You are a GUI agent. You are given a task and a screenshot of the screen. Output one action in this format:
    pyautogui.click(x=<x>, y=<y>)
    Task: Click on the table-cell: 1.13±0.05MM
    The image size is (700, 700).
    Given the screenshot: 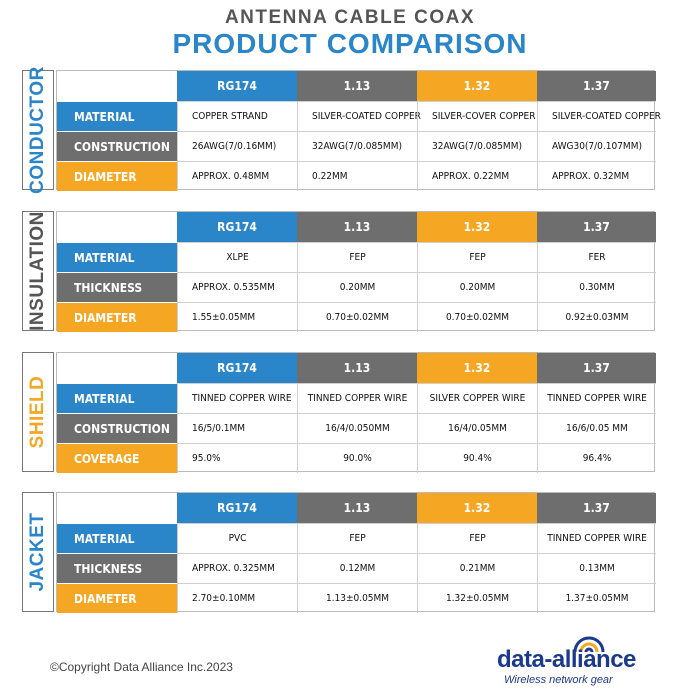 What is the action you would take?
    pyautogui.click(x=357, y=598)
    